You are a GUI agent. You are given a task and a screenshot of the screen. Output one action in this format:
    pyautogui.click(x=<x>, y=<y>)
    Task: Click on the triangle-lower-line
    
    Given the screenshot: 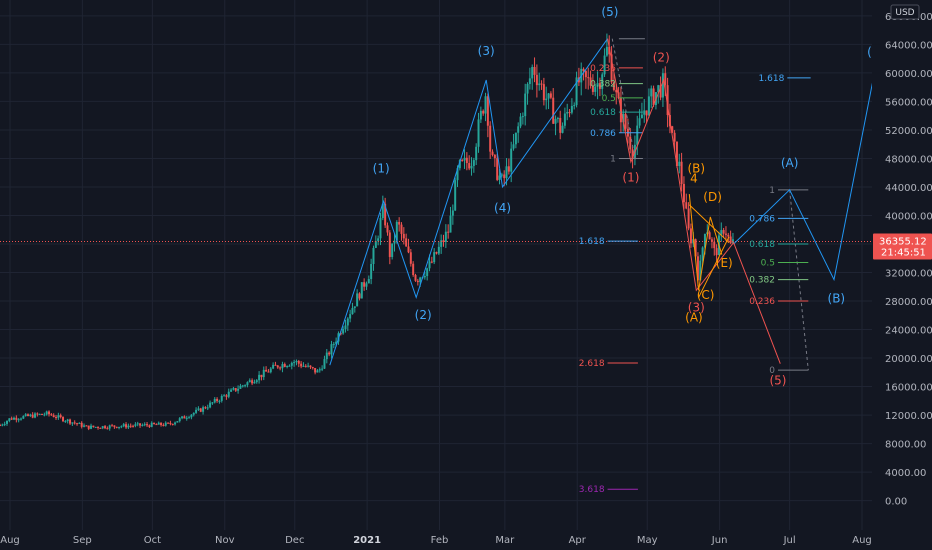 What is the action you would take?
    pyautogui.click(x=714, y=267)
    